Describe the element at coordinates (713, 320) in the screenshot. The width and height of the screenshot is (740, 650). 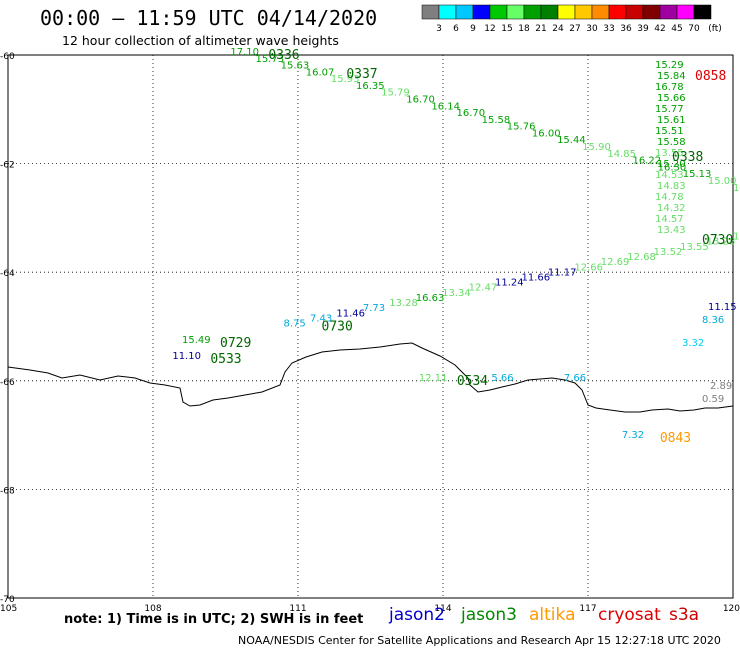
I see `swh-value: 8.36` at that location.